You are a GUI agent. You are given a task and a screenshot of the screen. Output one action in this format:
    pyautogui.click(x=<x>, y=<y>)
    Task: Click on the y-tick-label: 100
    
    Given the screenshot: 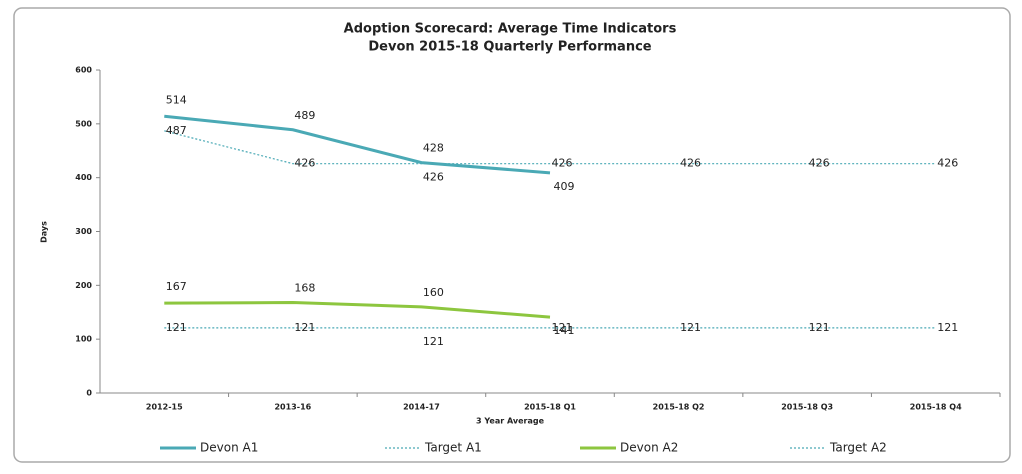 What is the action you would take?
    pyautogui.click(x=83, y=339)
    